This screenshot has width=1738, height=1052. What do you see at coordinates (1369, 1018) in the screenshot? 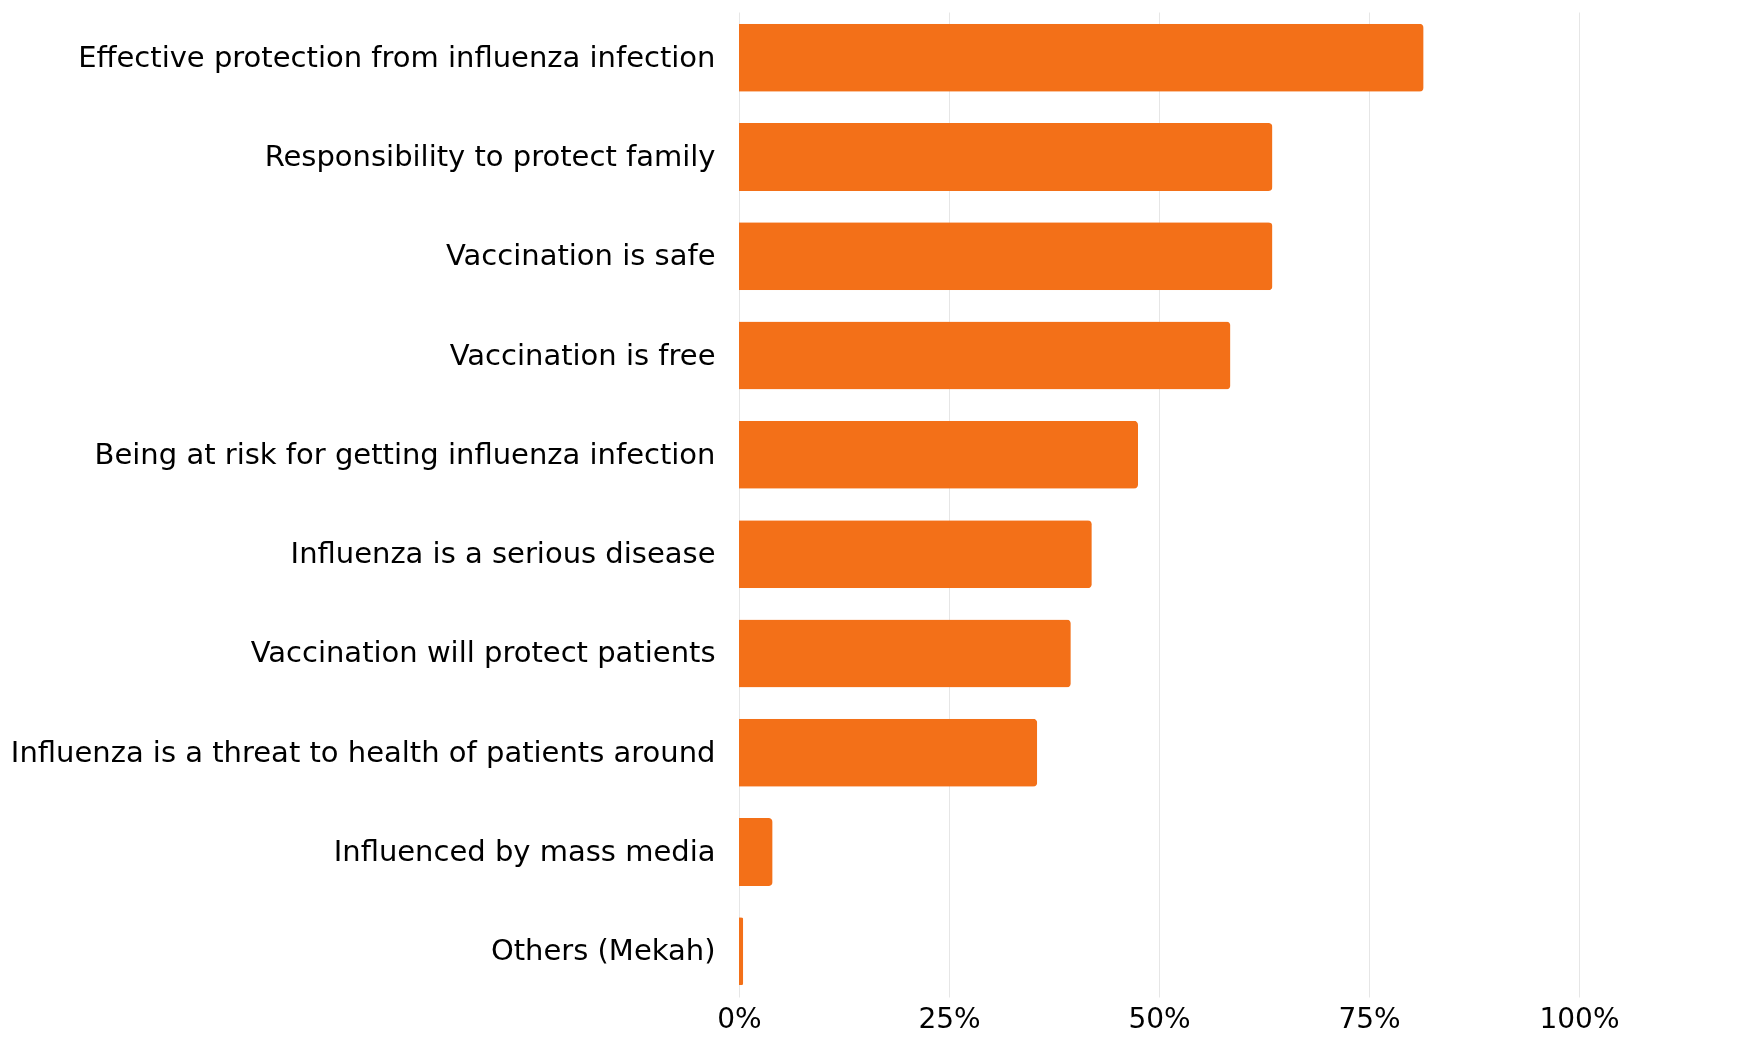
I see `x-tick-label: 75%` at bounding box center [1369, 1018].